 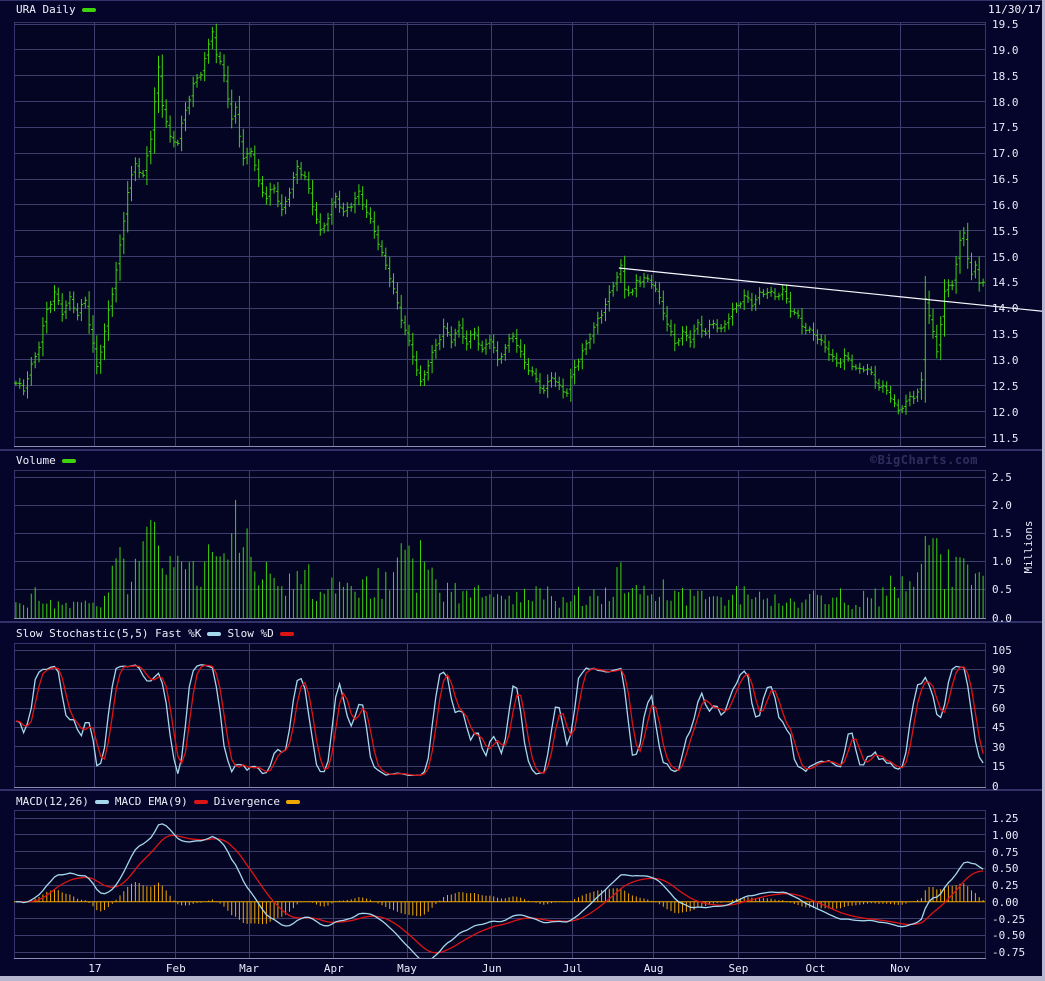 I want to click on volume-stochastic-separator, so click(x=522, y=622).